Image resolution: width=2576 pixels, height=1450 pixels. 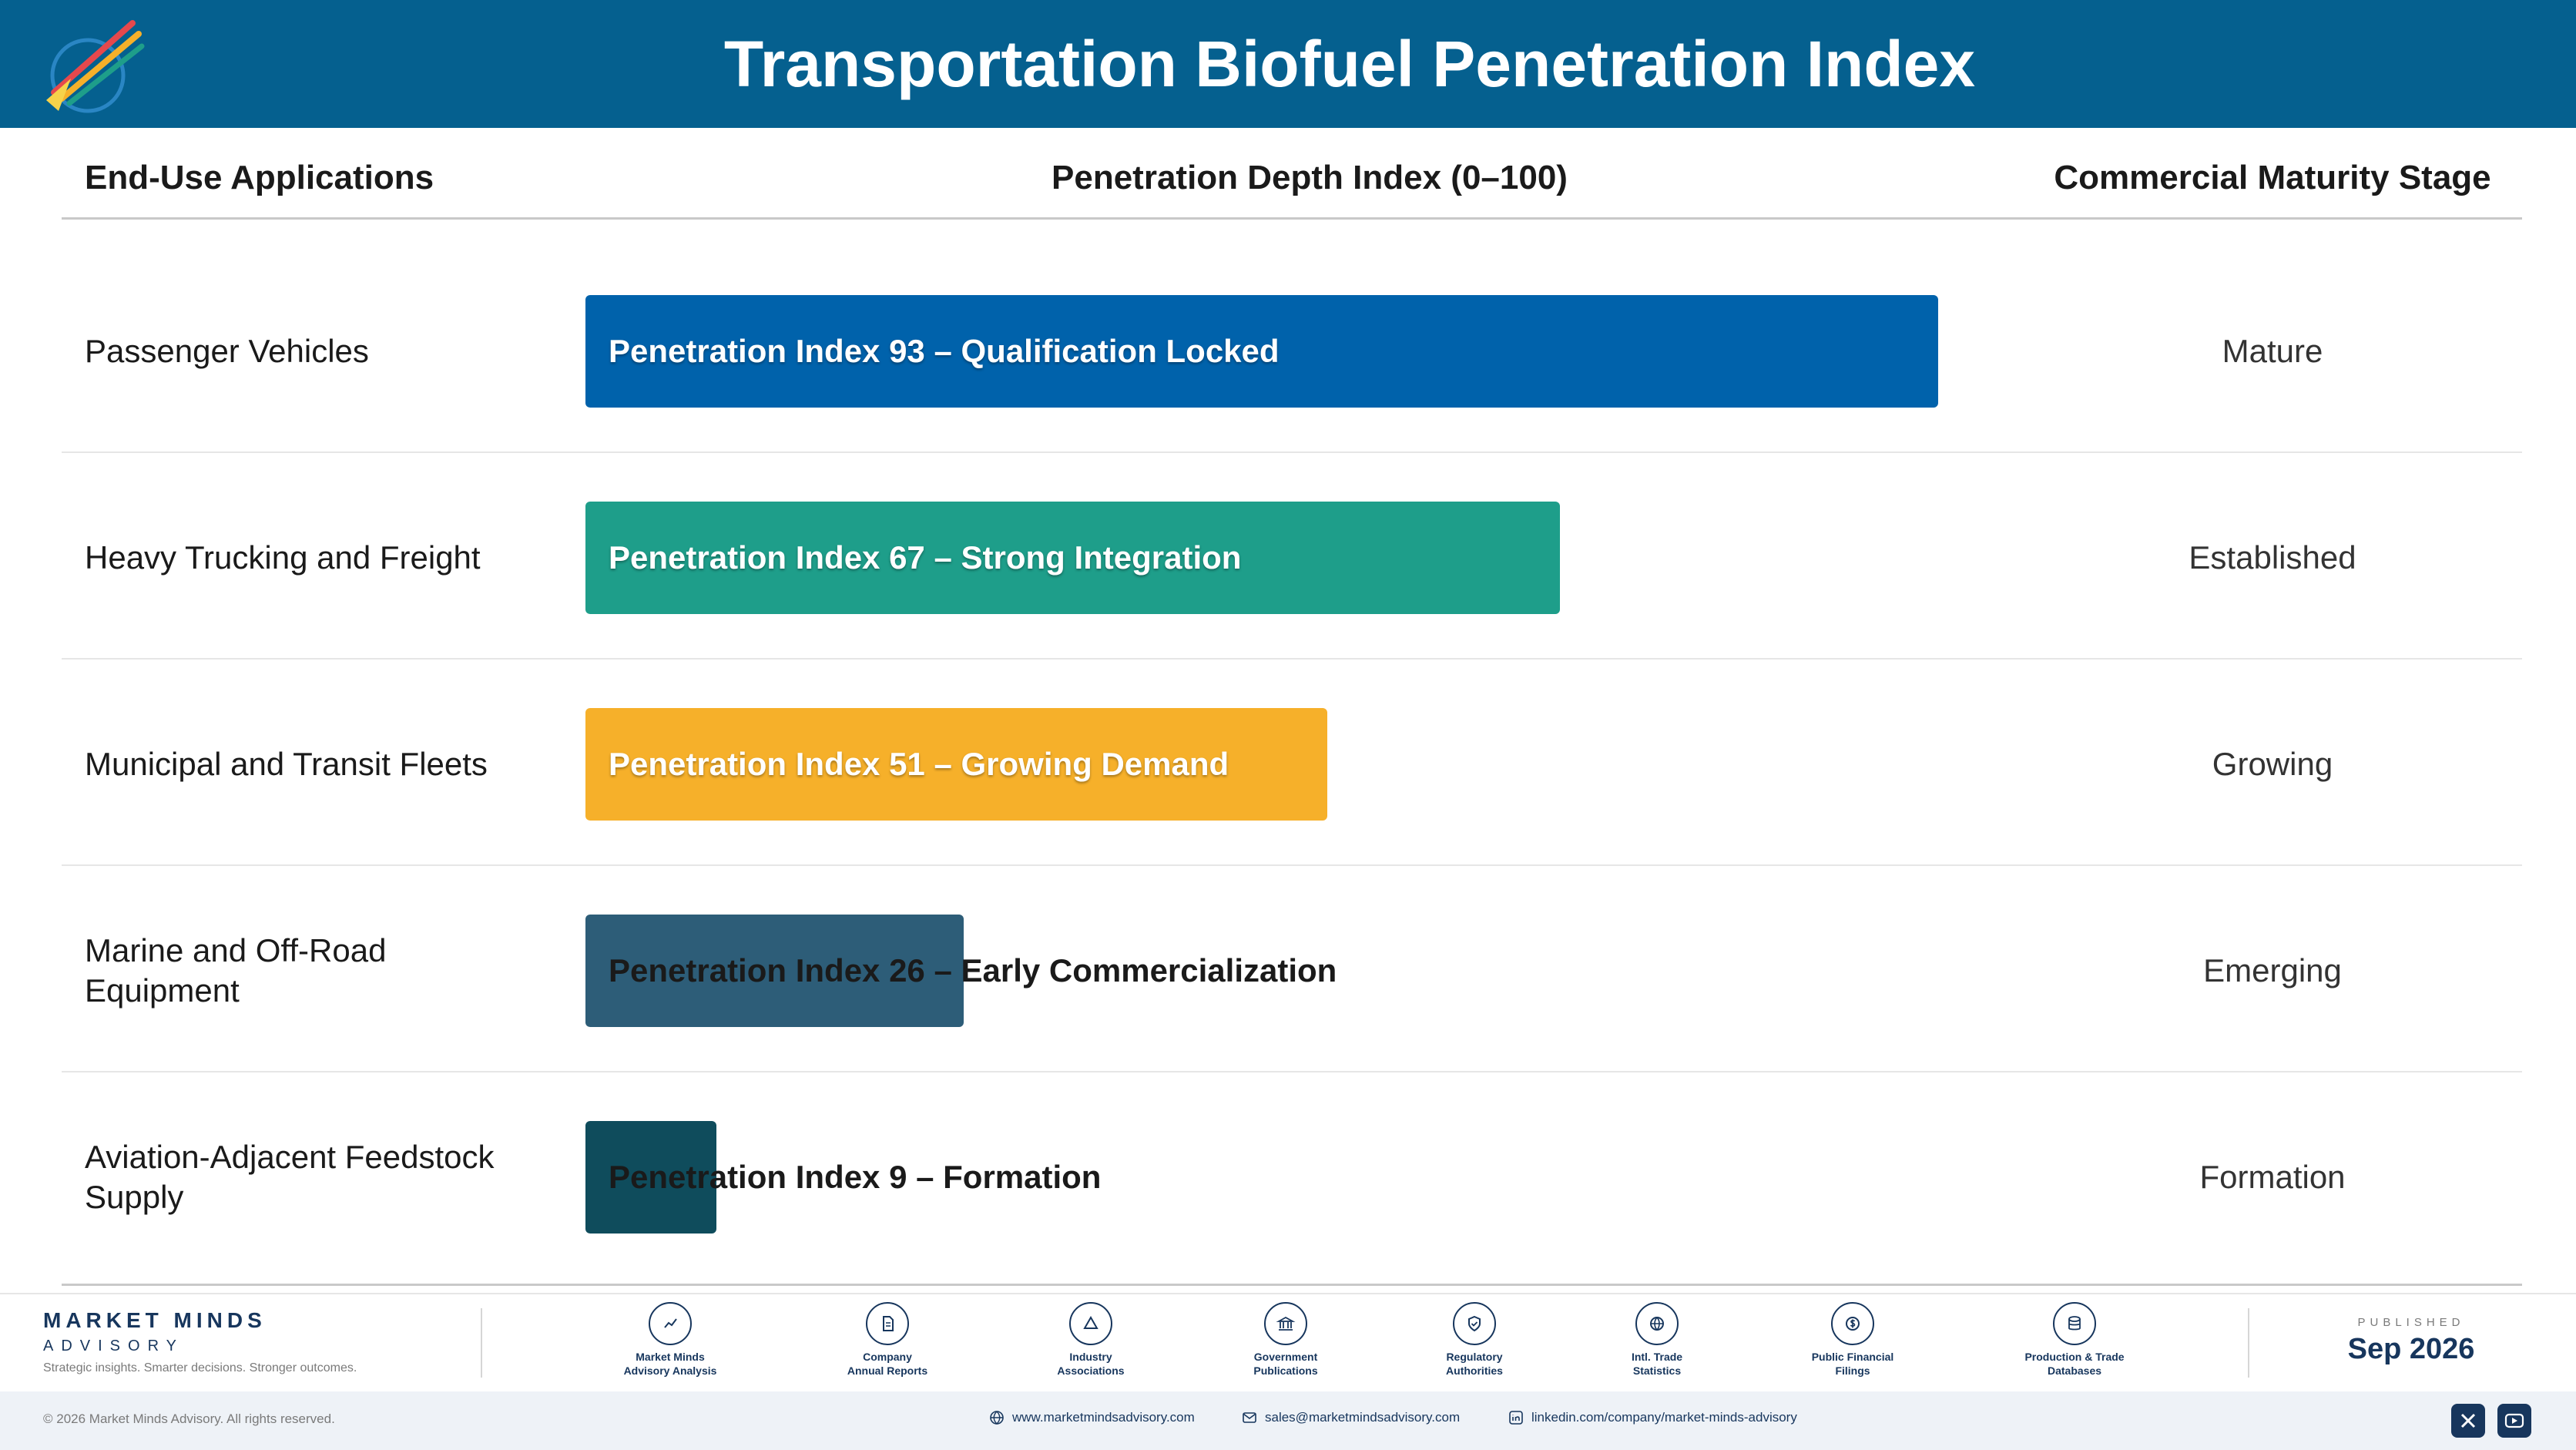 I want to click on website-text: www.marketmindsadvisory.com, so click(x=1103, y=1417).